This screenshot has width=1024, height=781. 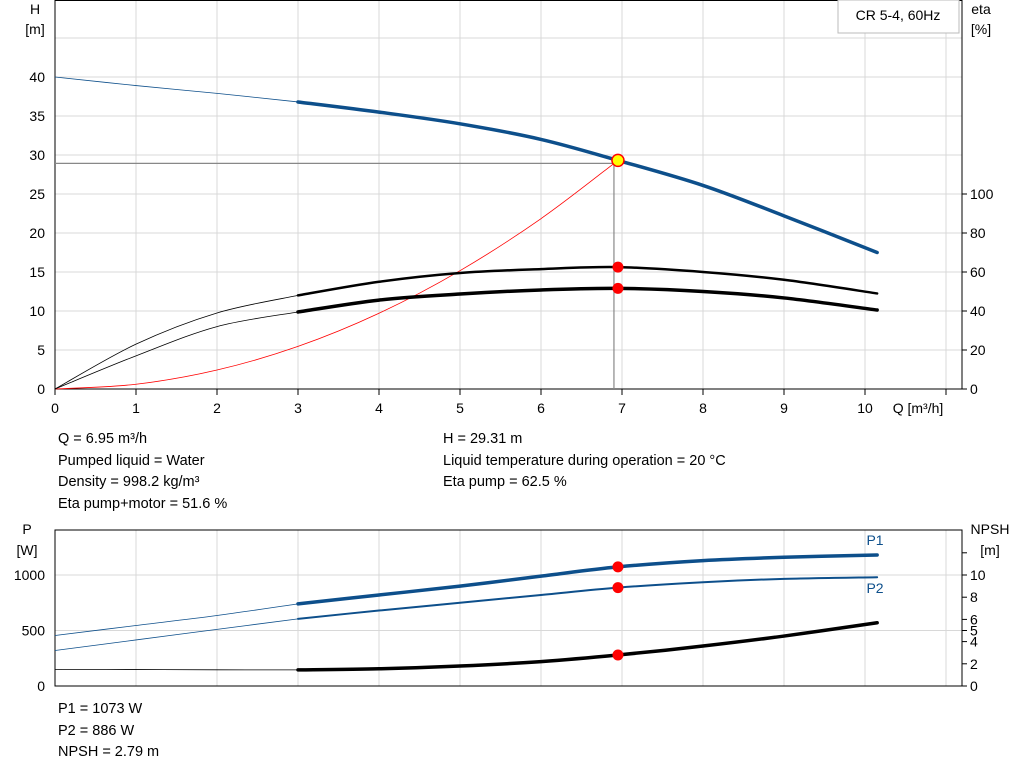 What do you see at coordinates (379, 408) in the screenshot?
I see `x-tick-label: 4` at bounding box center [379, 408].